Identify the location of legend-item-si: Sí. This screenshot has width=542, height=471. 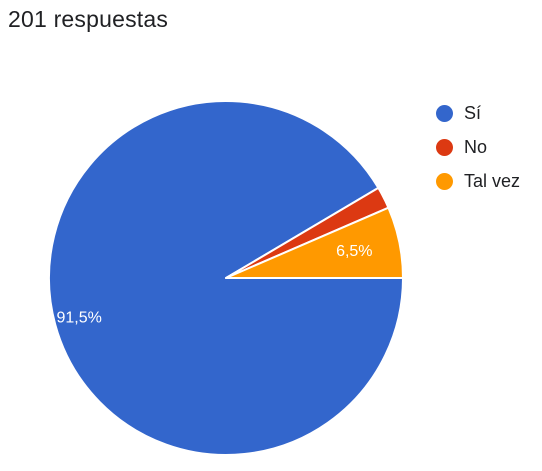
(478, 113).